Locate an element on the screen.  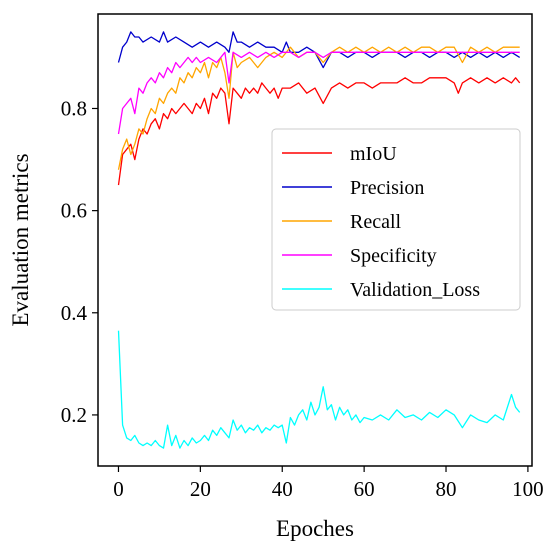
x-tick-label: 0 is located at coordinates (118, 489).